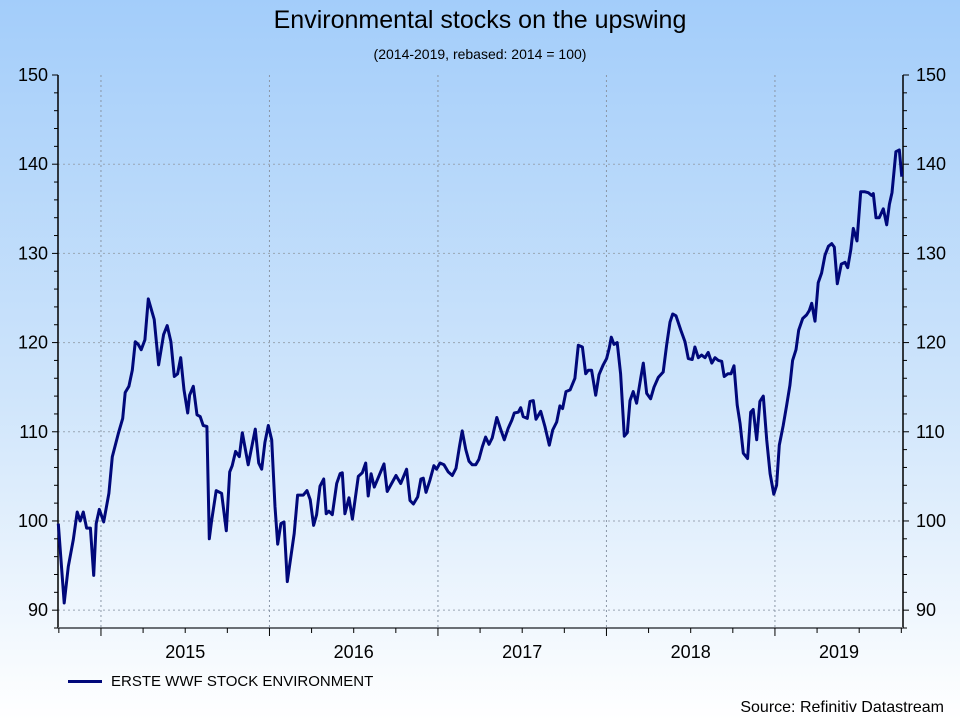  I want to click on y-axis-right-labels: 90 100 110 120 130 140 150, so click(931, 342).